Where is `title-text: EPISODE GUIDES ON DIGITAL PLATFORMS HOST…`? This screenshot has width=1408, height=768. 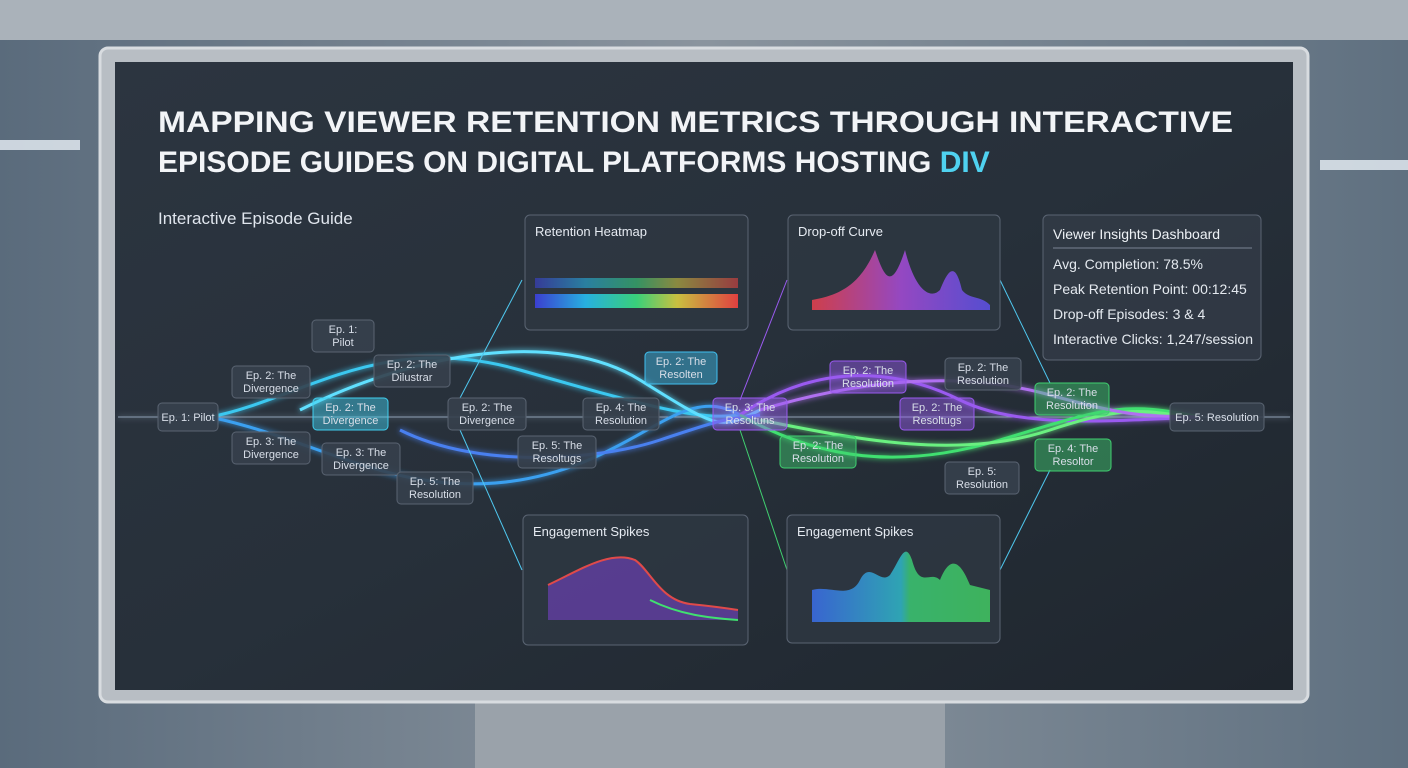
title-text: EPISODE GUIDES ON DIGITAL PLATFORMS HOST… is located at coordinates (549, 162).